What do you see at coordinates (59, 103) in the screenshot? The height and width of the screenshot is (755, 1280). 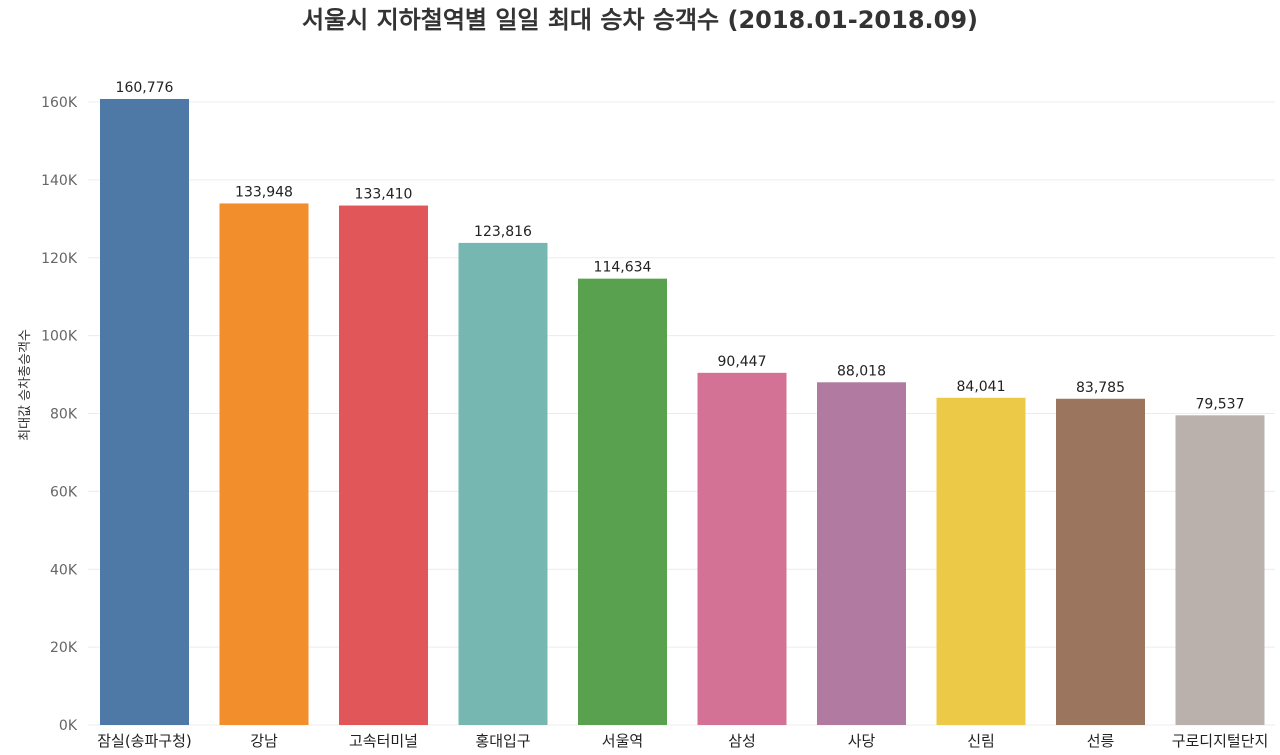 I see `y-tick-label: 160K` at bounding box center [59, 103].